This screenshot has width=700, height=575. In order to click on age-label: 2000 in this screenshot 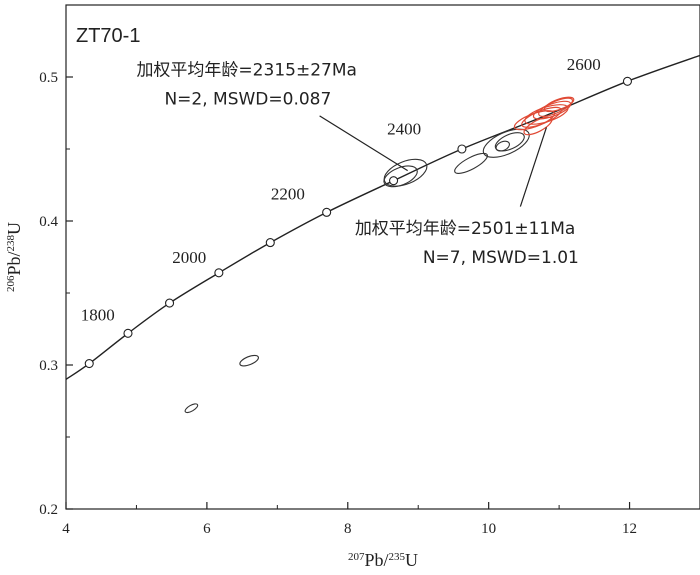, I will do `click(189, 257)`.